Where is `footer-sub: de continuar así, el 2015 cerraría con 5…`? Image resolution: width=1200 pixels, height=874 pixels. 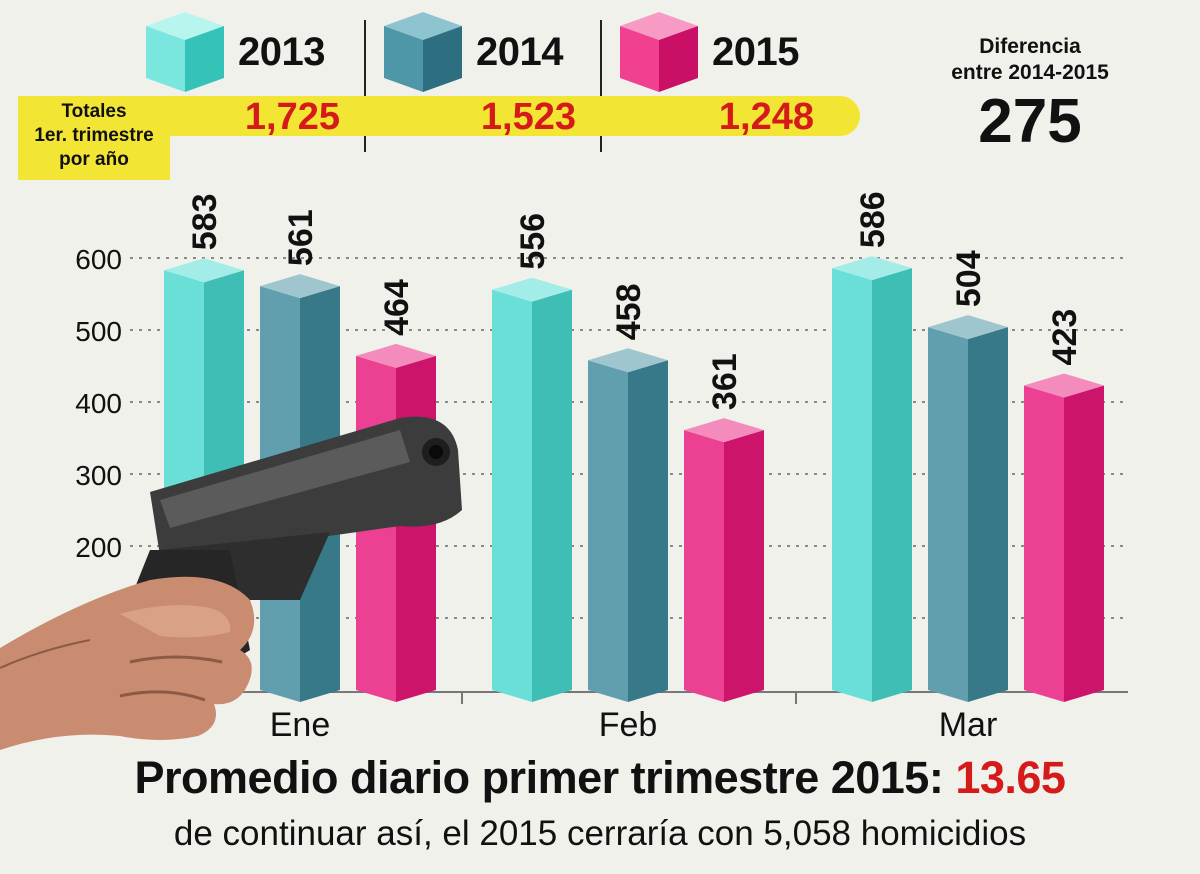
footer-sub: de continuar así, el 2015 cerraría con 5… is located at coordinates (600, 833).